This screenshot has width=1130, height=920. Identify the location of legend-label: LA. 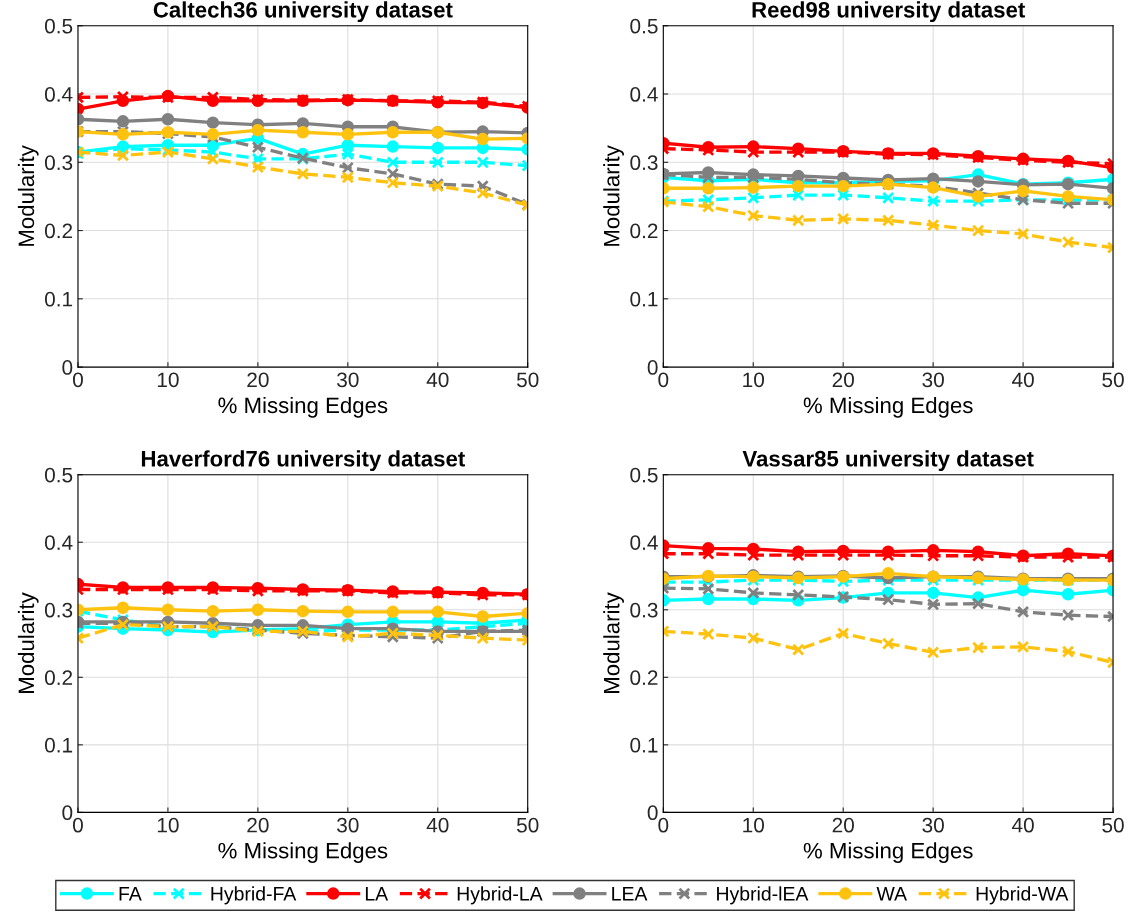
(377, 894).